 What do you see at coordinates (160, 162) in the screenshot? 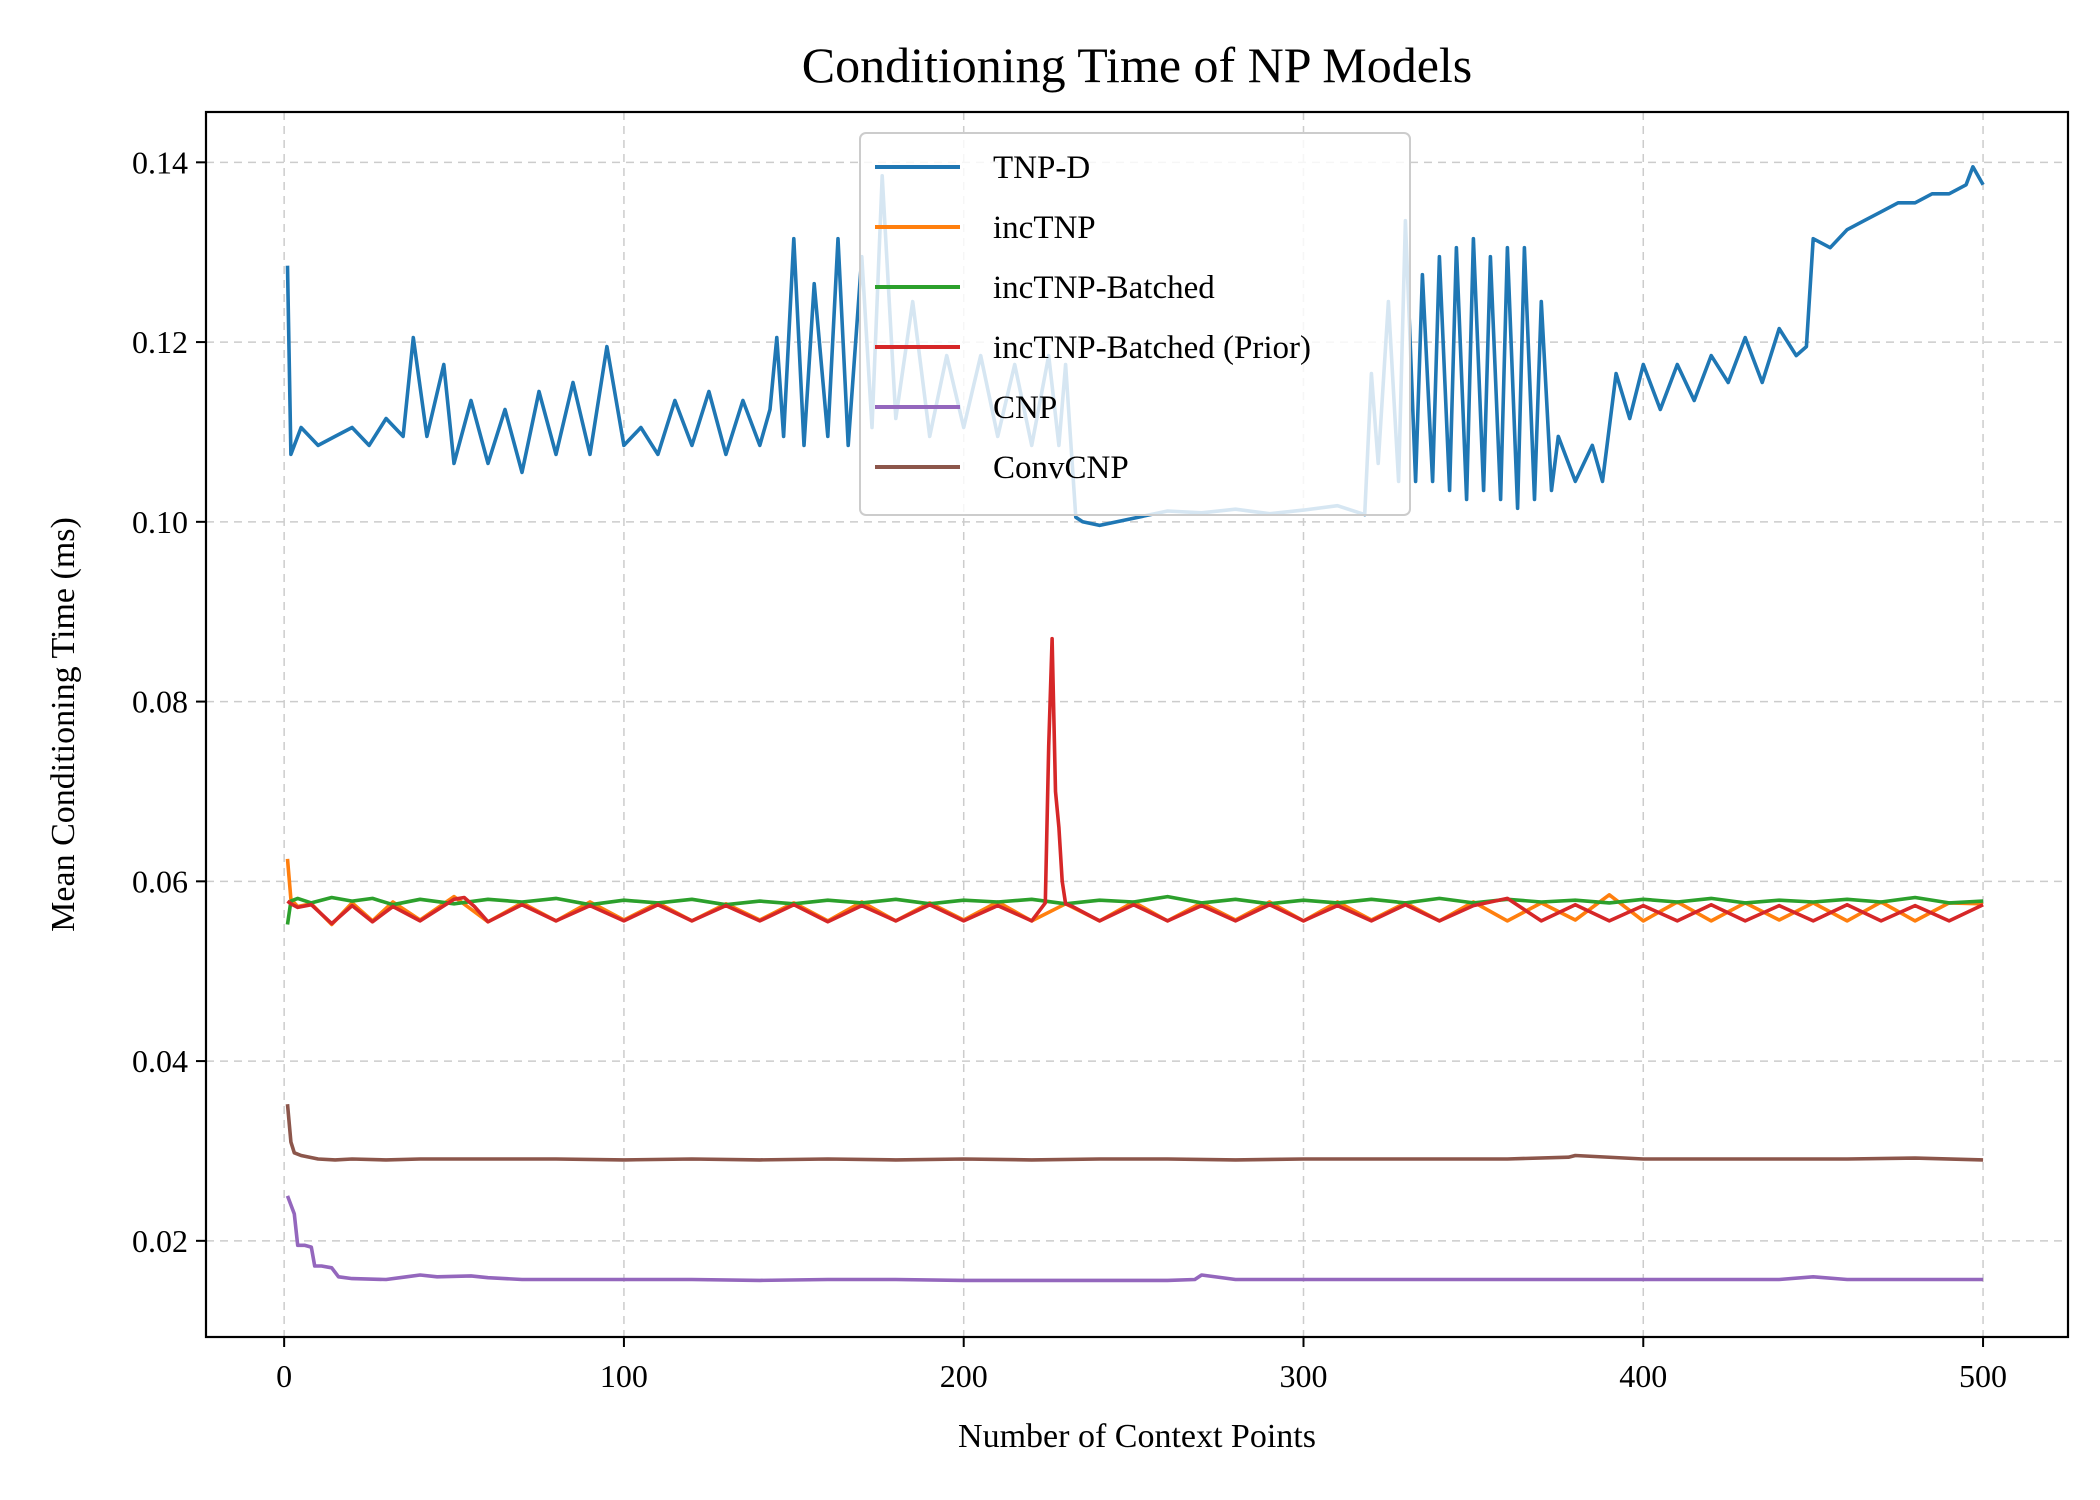
I see `y-tick-label: 0.14` at bounding box center [160, 162].